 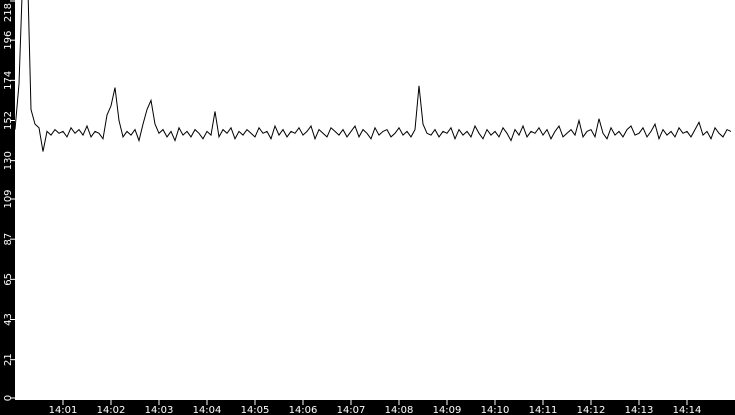 What do you see at coordinates (639, 410) in the screenshot?
I see `x-tick-label: 14:13` at bounding box center [639, 410].